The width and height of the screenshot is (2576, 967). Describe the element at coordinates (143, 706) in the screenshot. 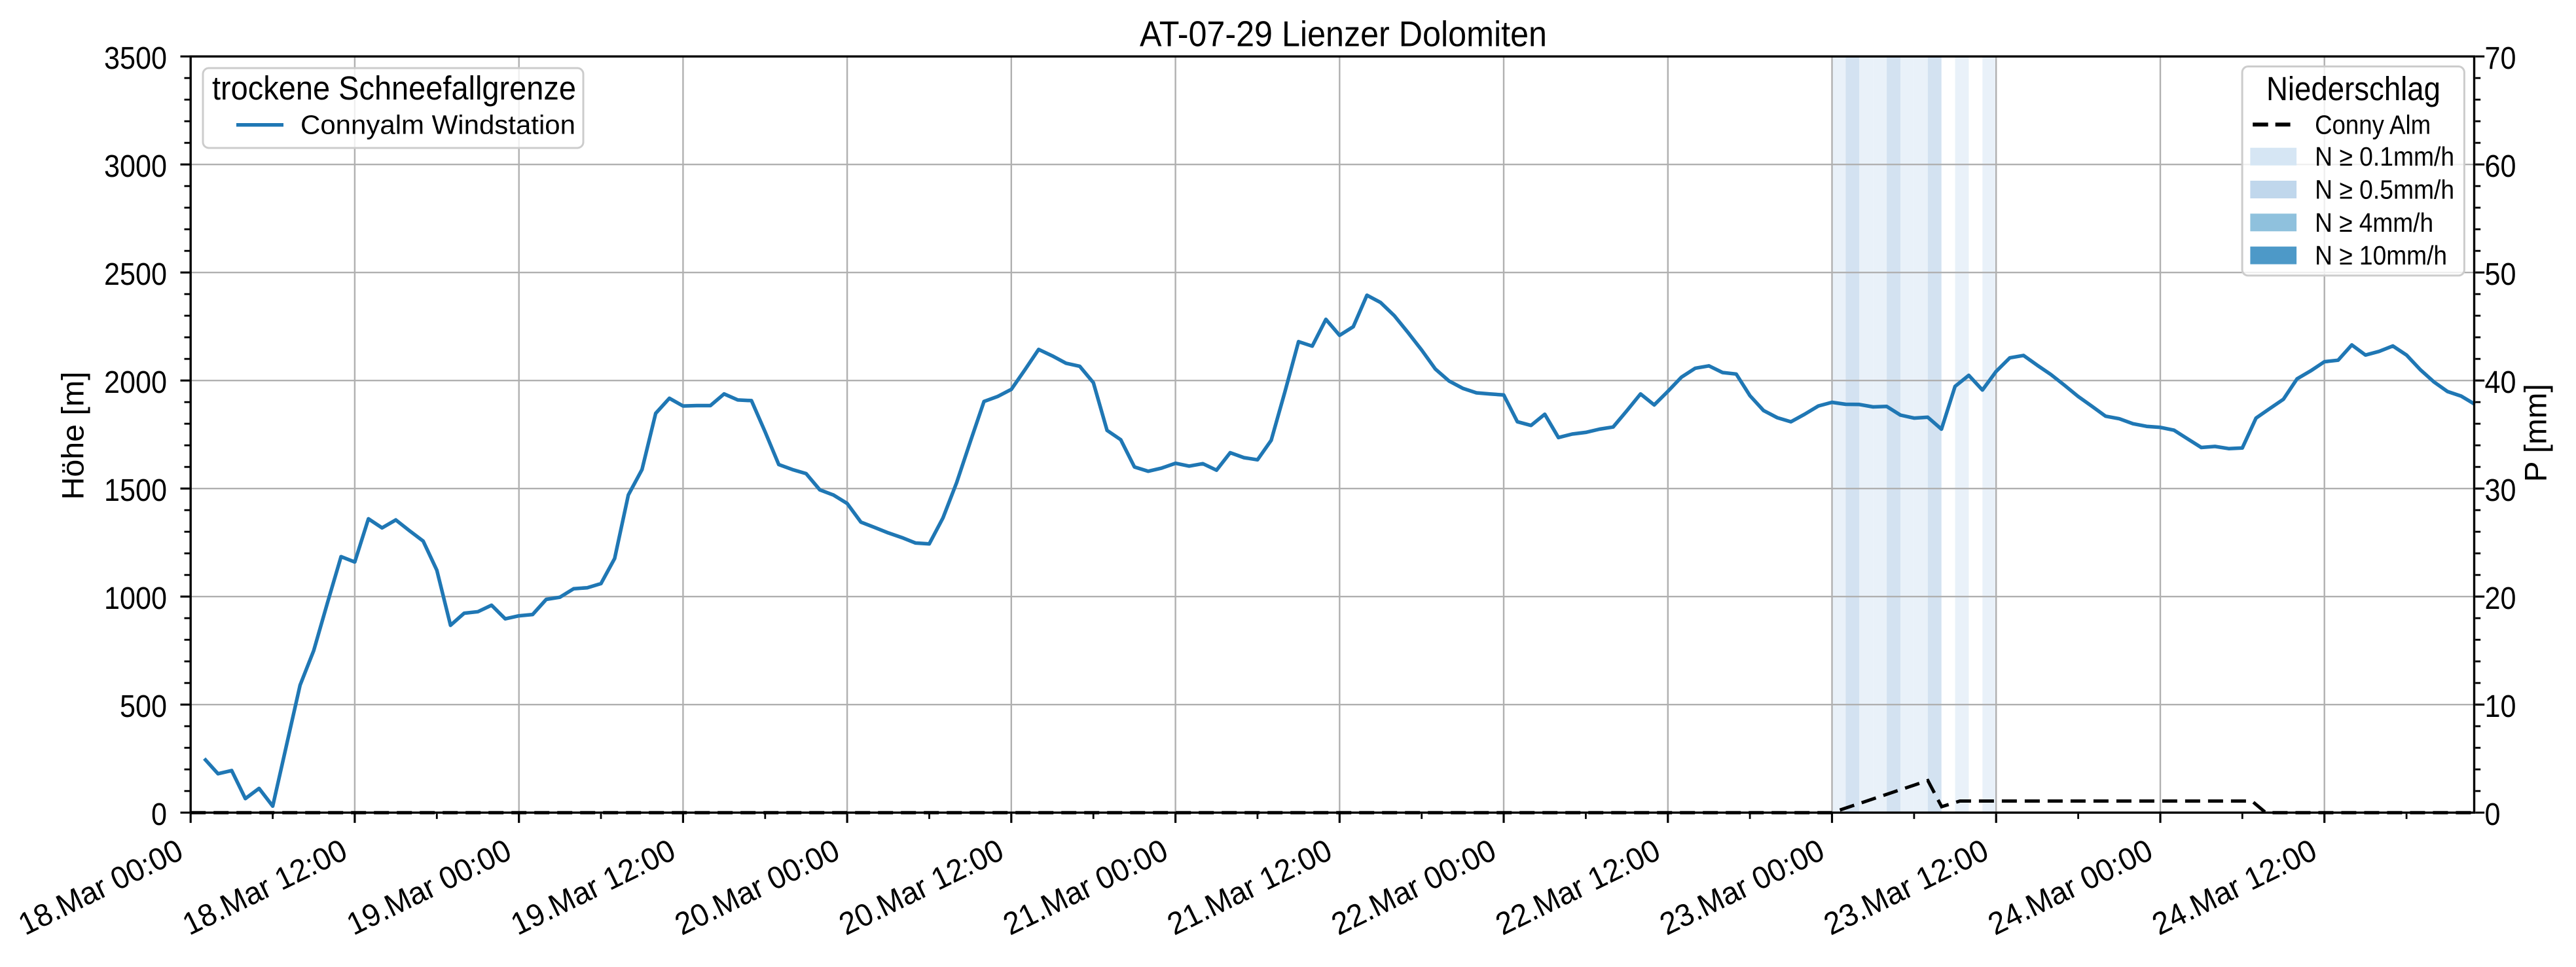

I see `svg-text: 500` at that location.